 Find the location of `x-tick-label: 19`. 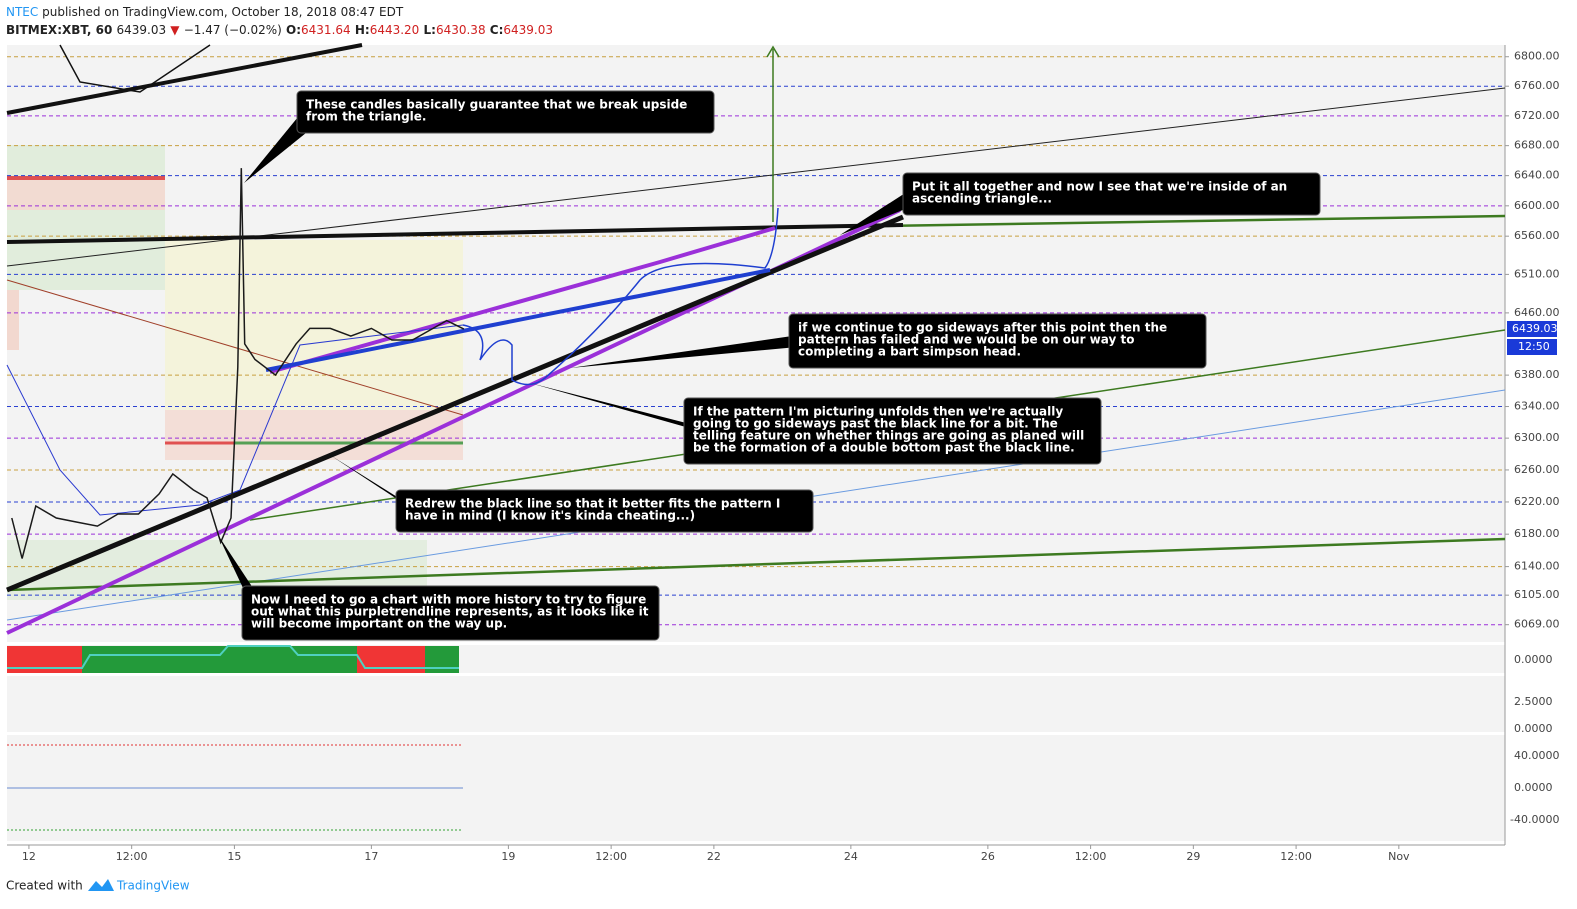

x-tick-label: 19 is located at coordinates (508, 856).